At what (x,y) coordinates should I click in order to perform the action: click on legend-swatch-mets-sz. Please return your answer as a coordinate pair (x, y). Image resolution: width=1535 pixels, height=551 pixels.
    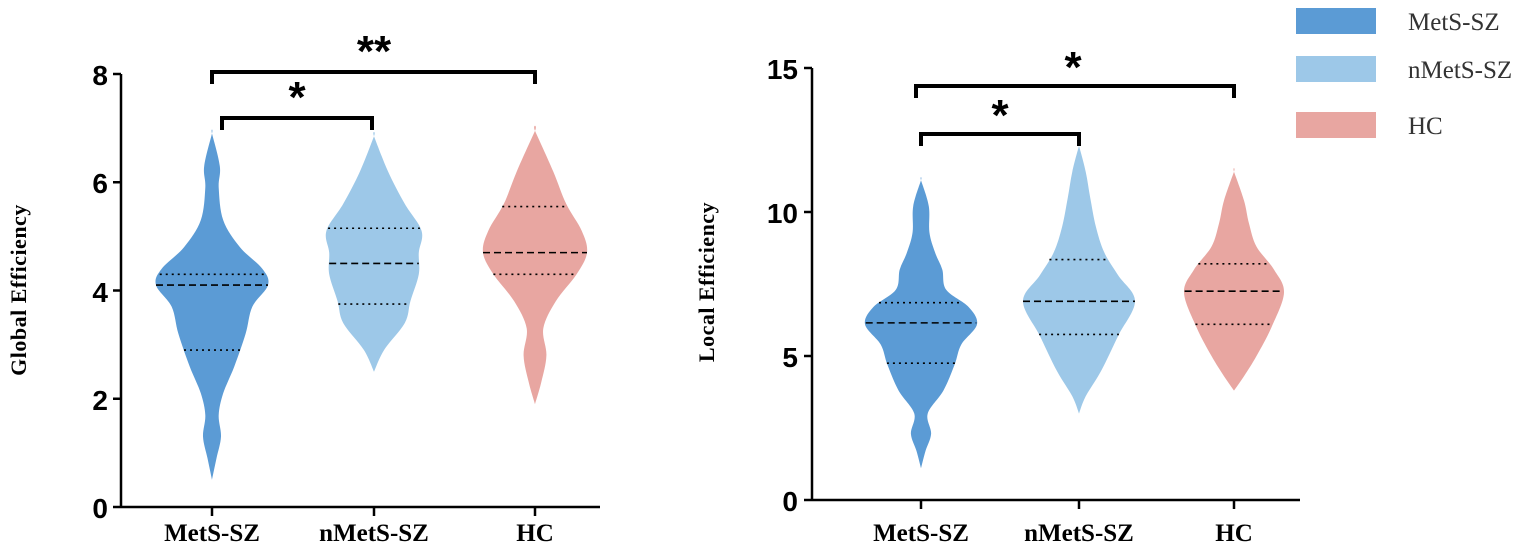
    Looking at the image, I should click on (1336, 21).